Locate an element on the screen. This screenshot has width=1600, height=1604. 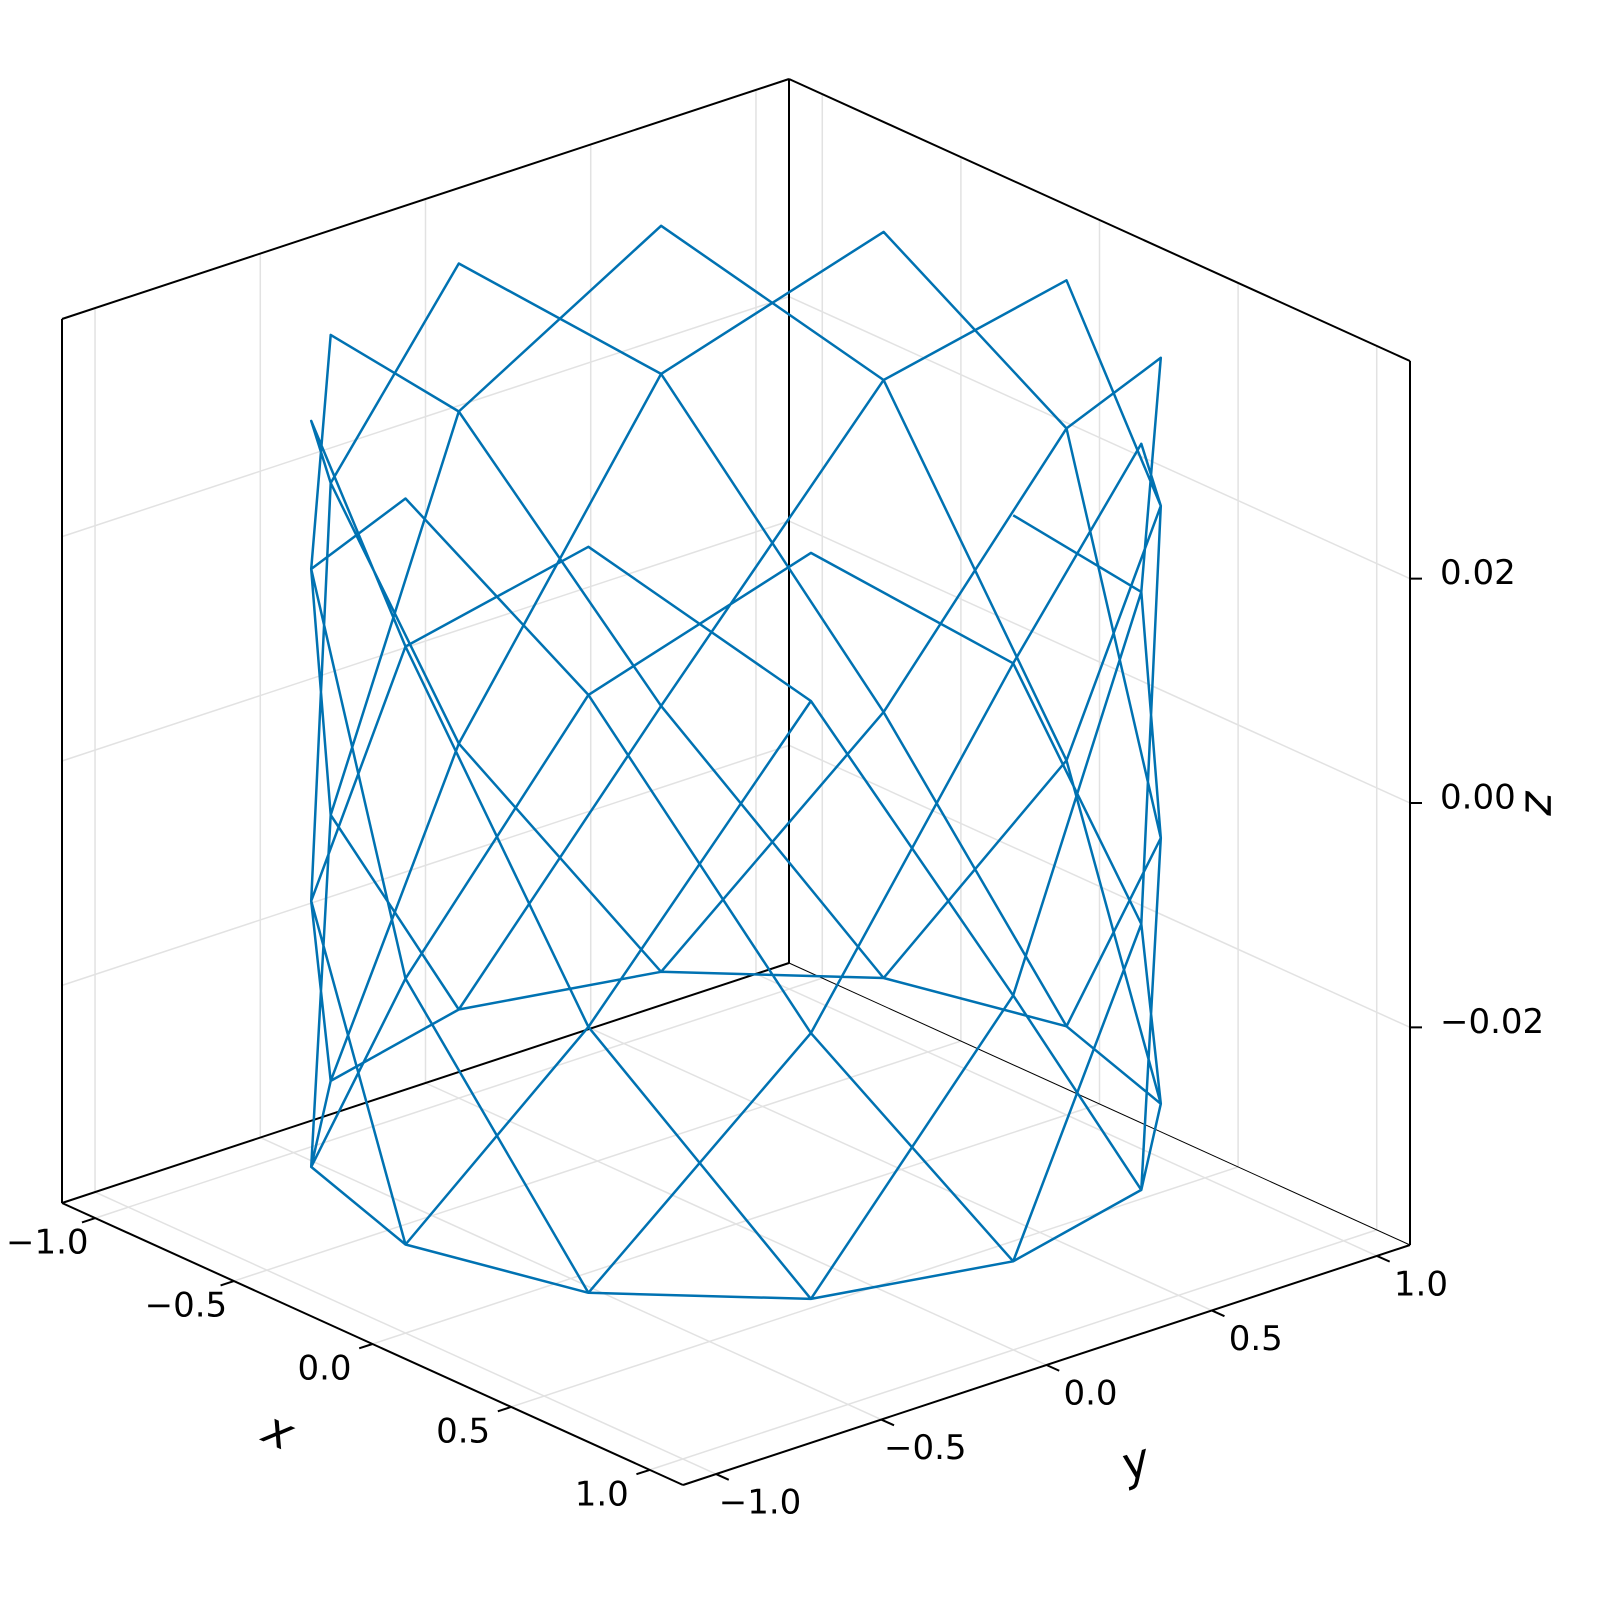
x-tick-label: −1.0 is located at coordinates (47, 1243).